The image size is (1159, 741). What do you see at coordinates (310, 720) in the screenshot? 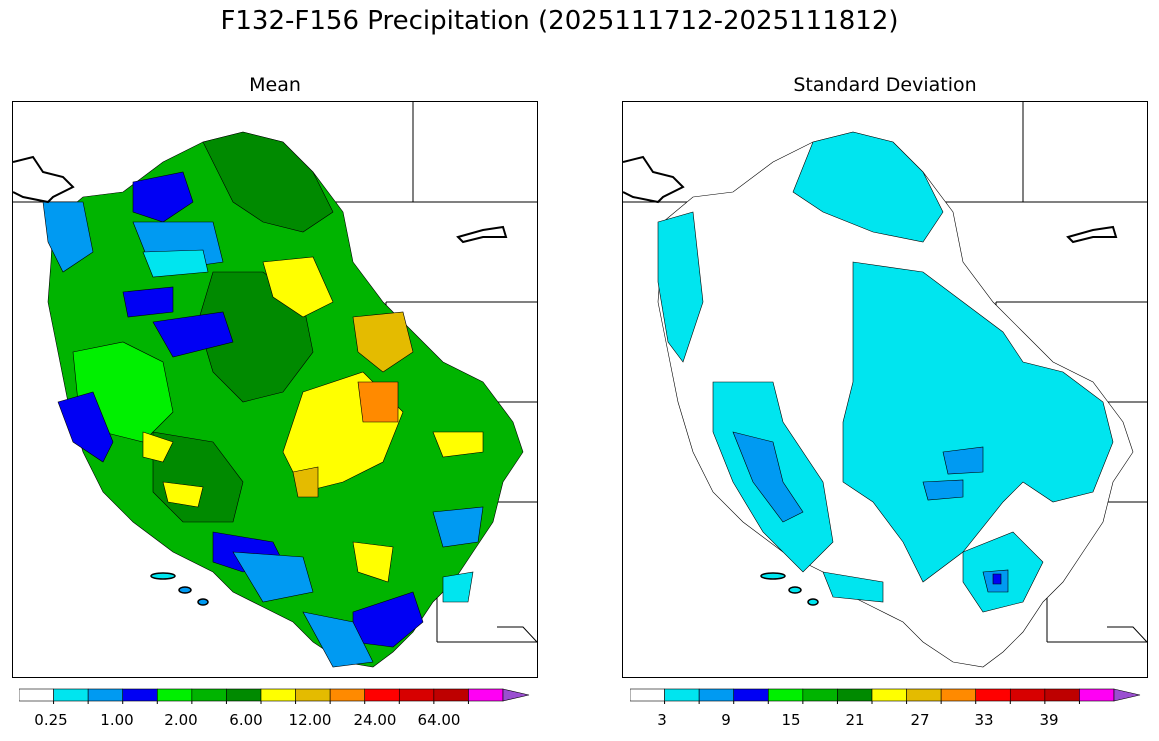
I see `mean-cbar-tick-label: 12.00` at bounding box center [310, 720].